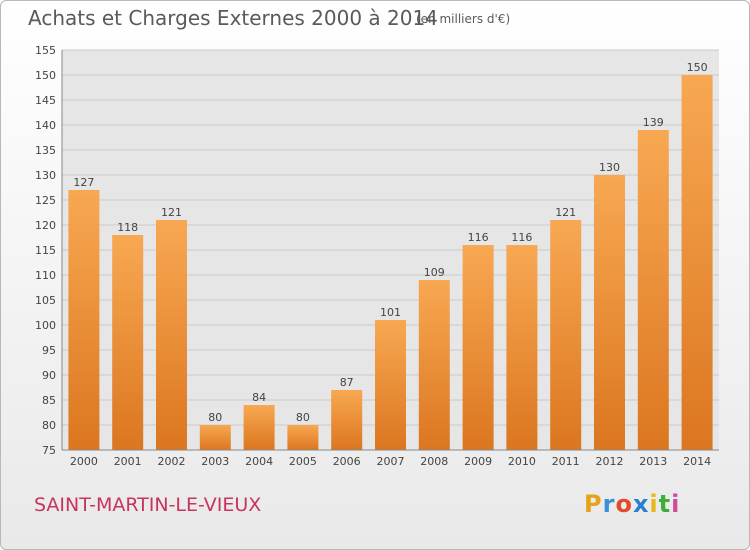 The width and height of the screenshot is (750, 550). What do you see at coordinates (45, 100) in the screenshot?
I see `y-tick-label: 145` at bounding box center [45, 100].